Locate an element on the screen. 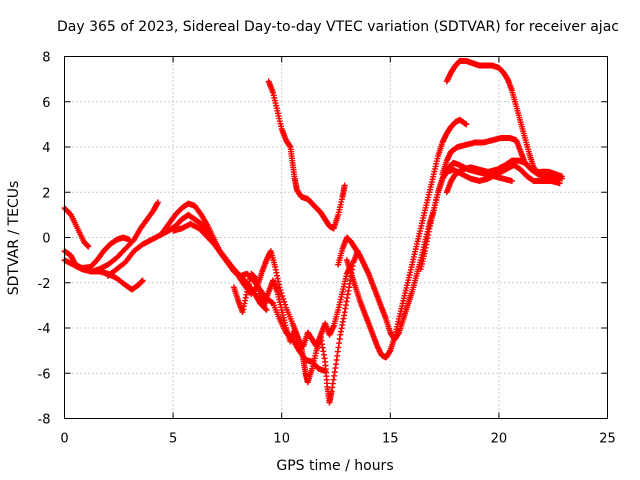 The image size is (640, 480). x-tick-label: 20 is located at coordinates (499, 439).